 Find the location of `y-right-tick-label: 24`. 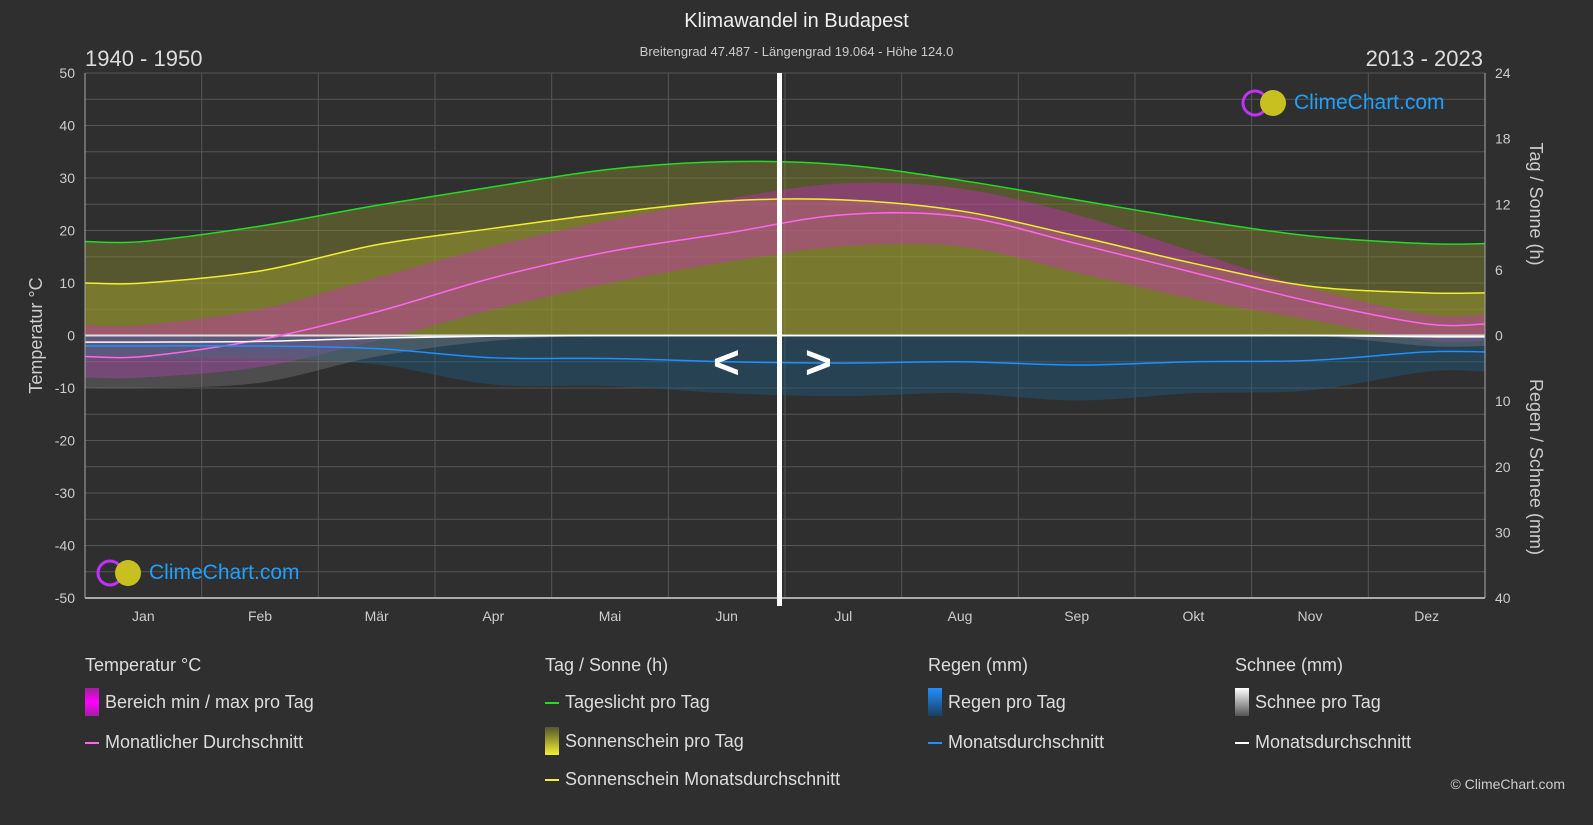

y-right-tick-label: 24 is located at coordinates (1503, 73).